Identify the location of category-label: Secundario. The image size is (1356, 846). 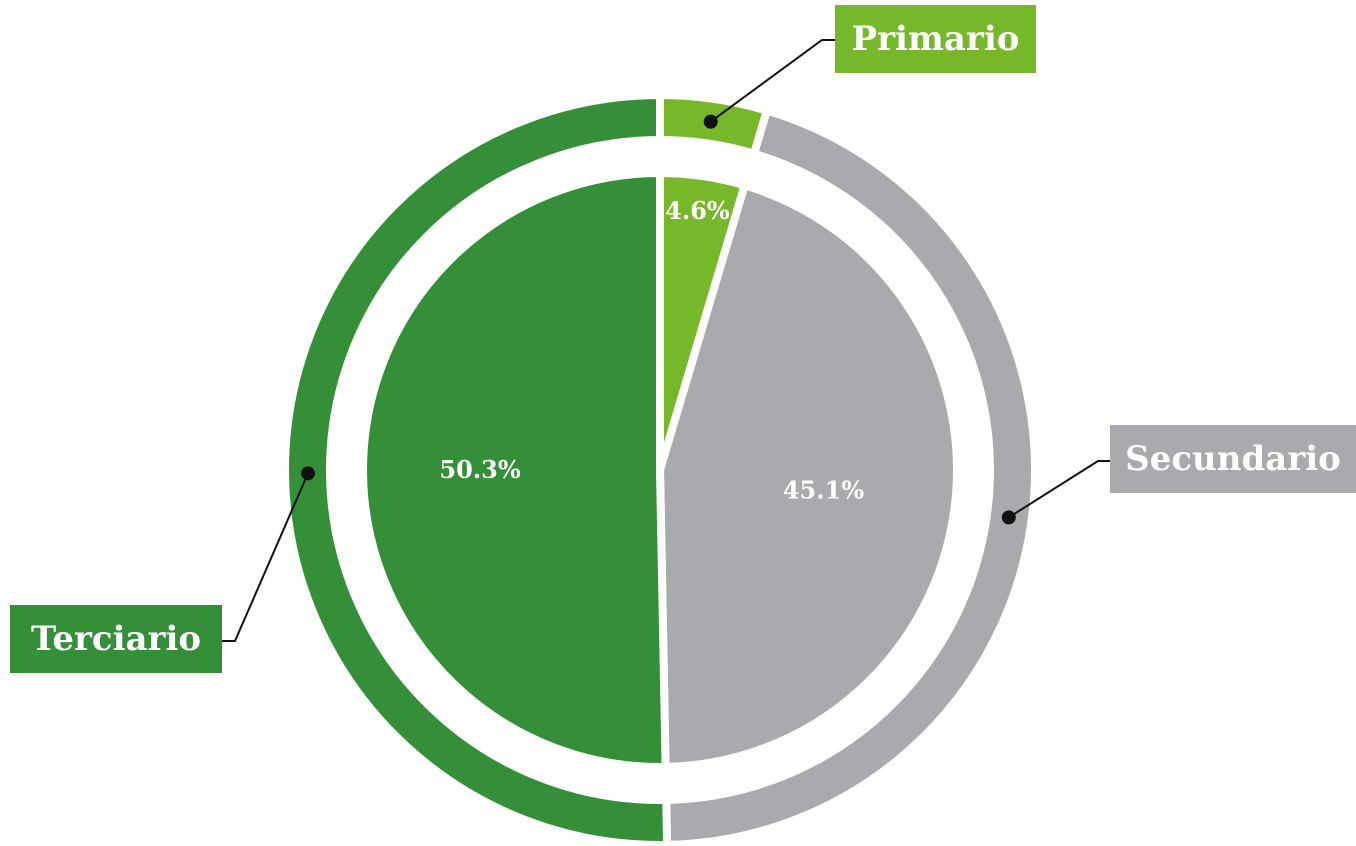
(1233, 459).